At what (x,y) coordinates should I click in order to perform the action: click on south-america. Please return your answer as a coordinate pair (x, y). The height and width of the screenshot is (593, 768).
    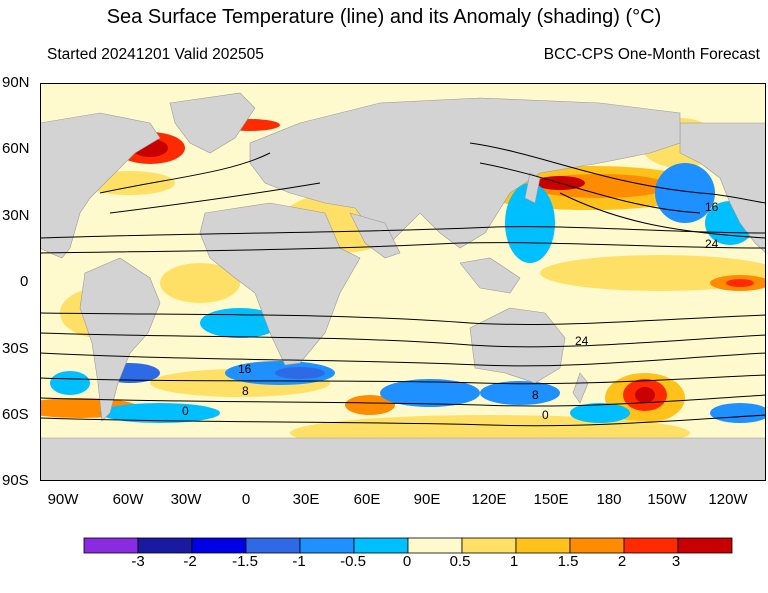
    Looking at the image, I should click on (120, 339).